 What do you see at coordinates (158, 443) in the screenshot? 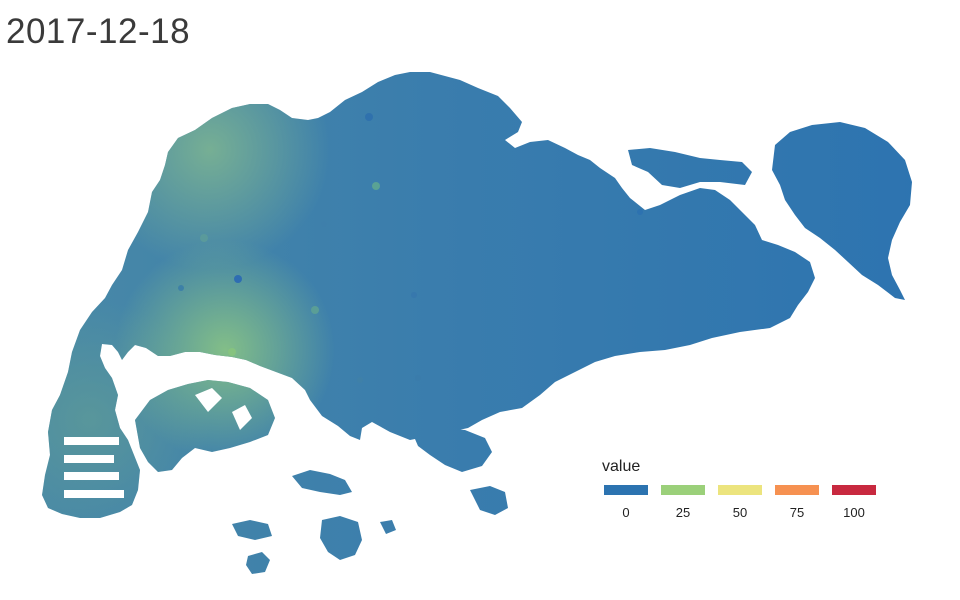
I see `harbour-cutouts` at bounding box center [158, 443].